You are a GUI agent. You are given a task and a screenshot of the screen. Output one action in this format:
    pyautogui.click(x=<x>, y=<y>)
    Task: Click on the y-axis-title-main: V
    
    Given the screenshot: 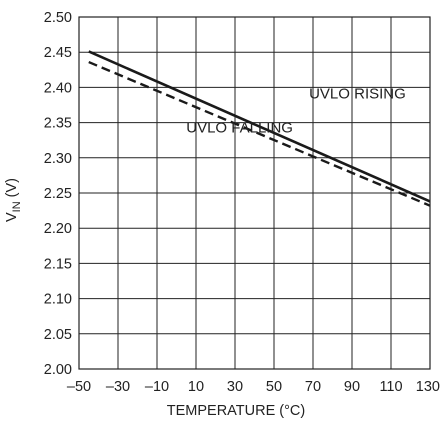 What is the action you would take?
    pyautogui.click(x=12, y=217)
    